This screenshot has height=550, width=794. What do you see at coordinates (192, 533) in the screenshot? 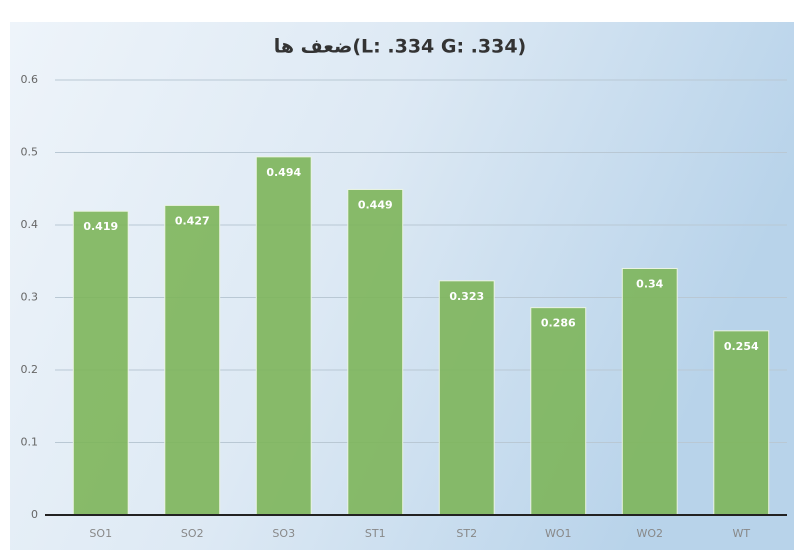
I see `x-tick-label: SO2` at bounding box center [192, 533].